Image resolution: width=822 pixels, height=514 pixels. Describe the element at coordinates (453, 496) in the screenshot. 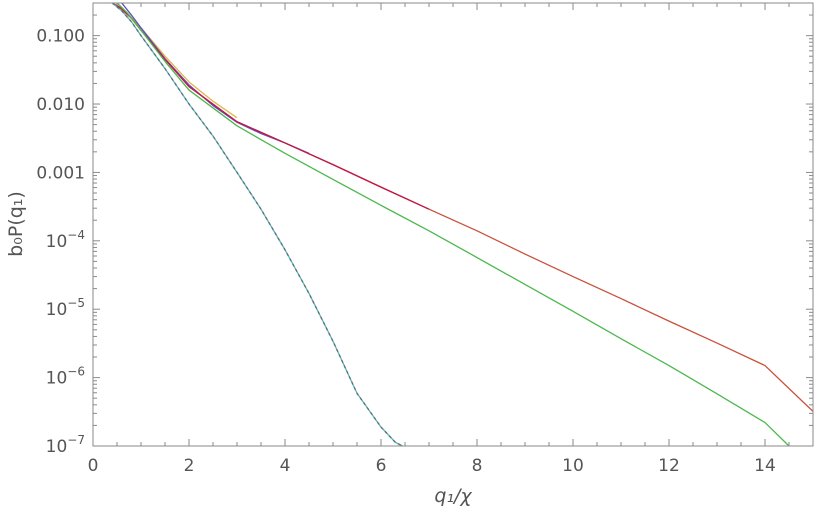

I see `x-axis-label: q₁/χ` at that location.